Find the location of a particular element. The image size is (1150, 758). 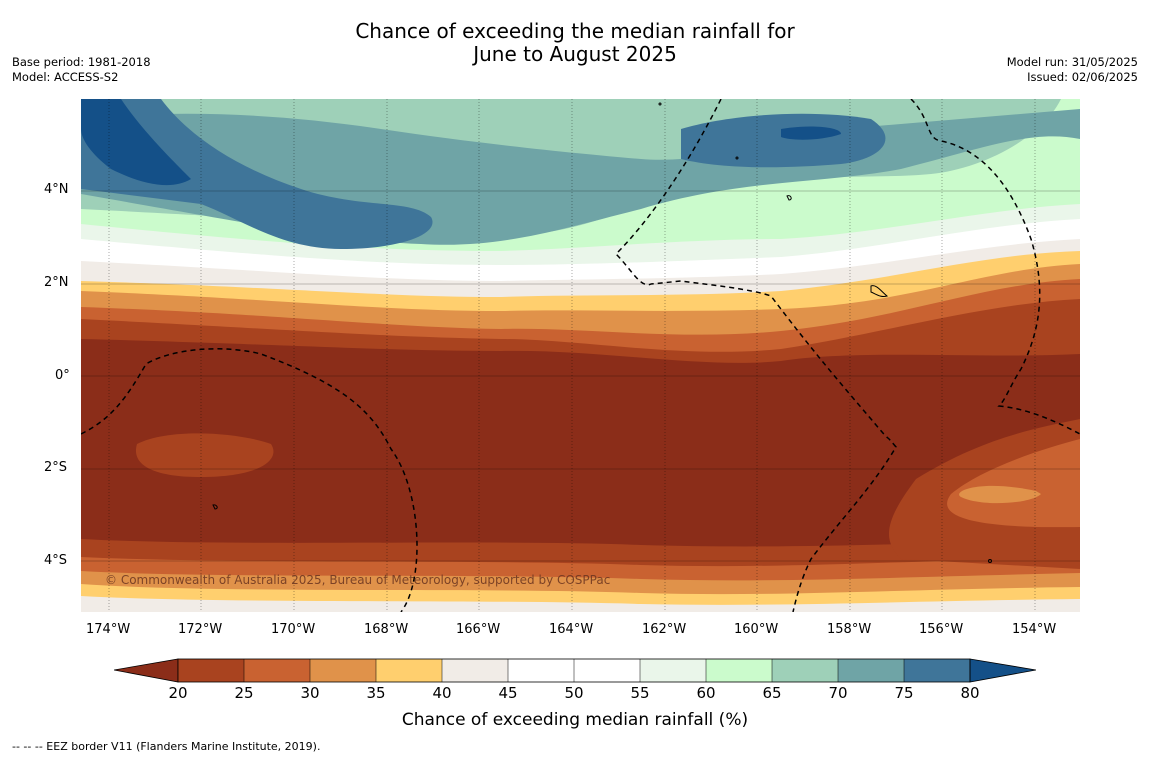

north-band-75-west is located at coordinates (257, 174).